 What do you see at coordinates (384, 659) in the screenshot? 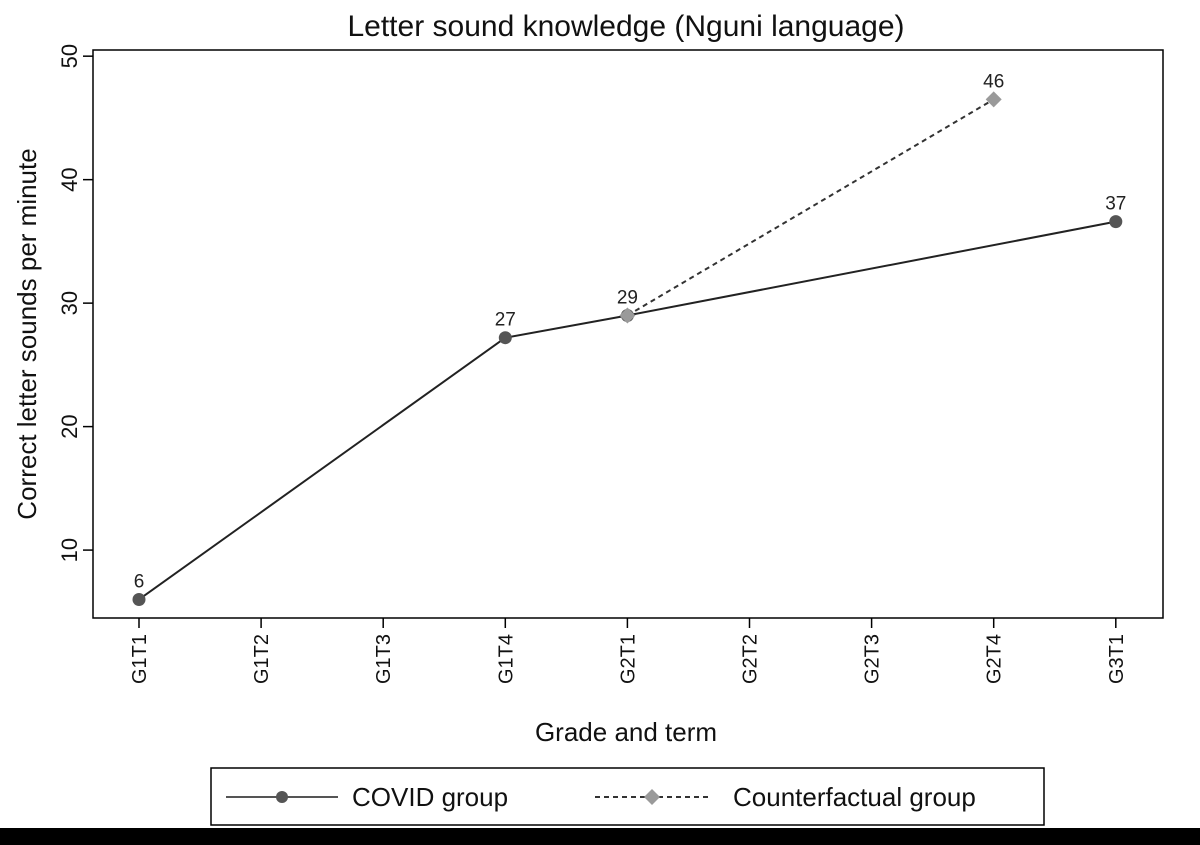
I see `x-tick-label: G1T3` at bounding box center [384, 659].